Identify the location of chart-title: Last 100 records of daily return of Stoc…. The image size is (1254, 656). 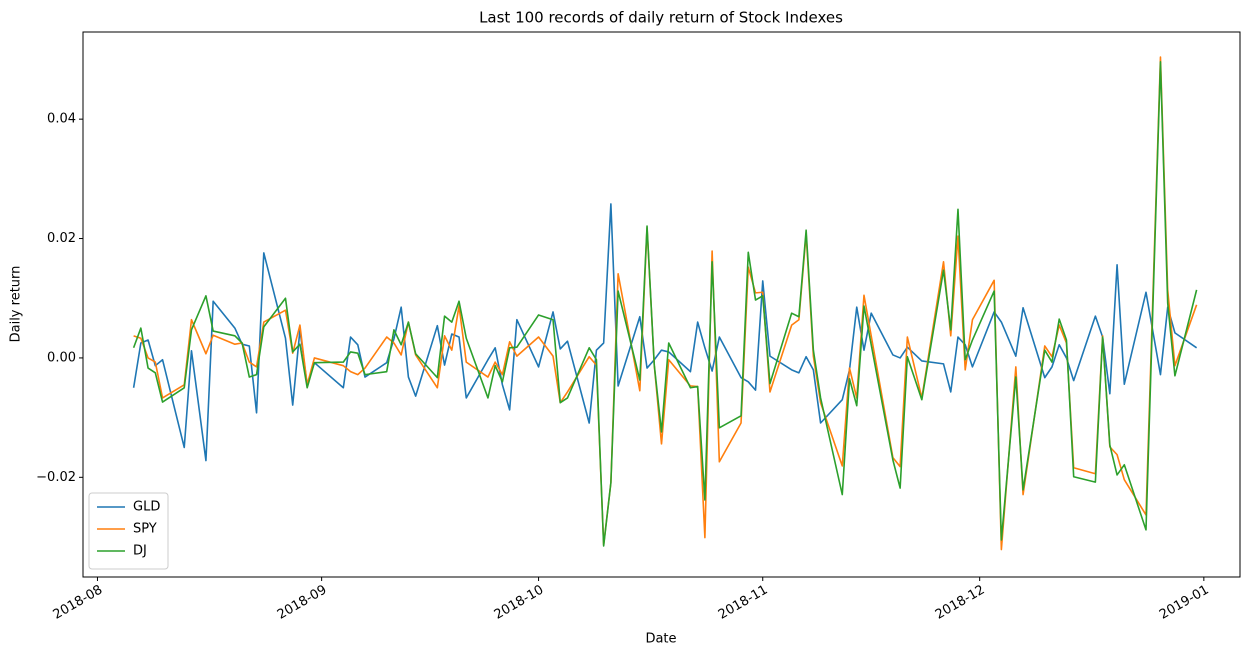
(661, 18).